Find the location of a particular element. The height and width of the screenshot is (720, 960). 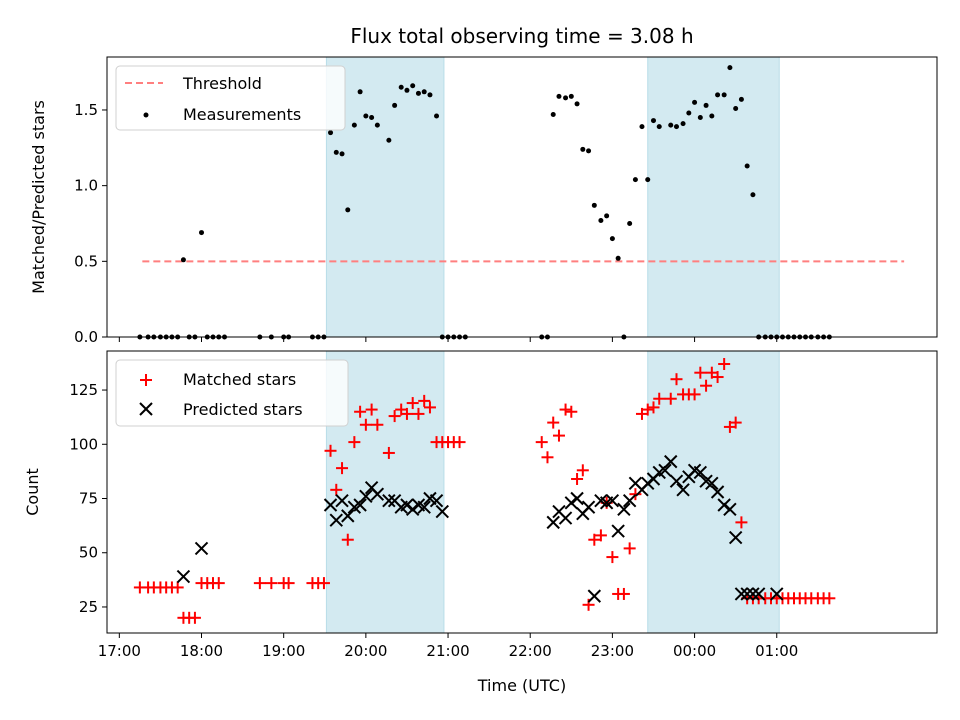

top-legend-box is located at coordinates (230, 98).